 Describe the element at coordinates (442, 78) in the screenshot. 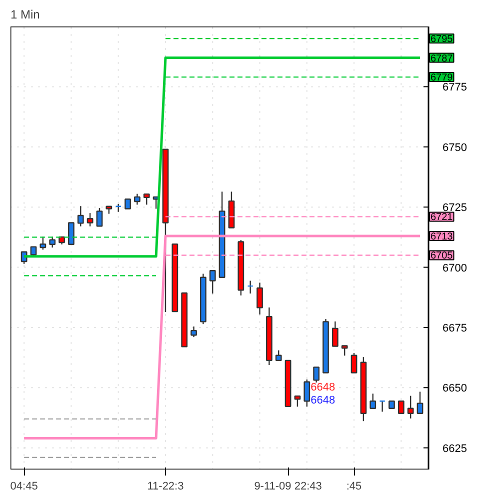

I see `data-label: 6779` at that location.